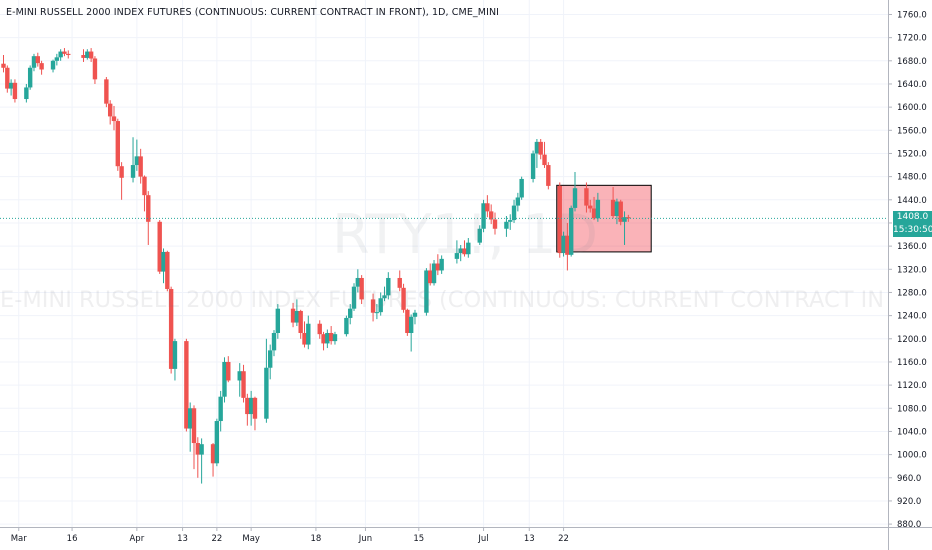 This screenshot has height=550, width=932. What do you see at coordinates (912, 293) in the screenshot?
I see `y-tick-label: 1280.0` at bounding box center [912, 293].